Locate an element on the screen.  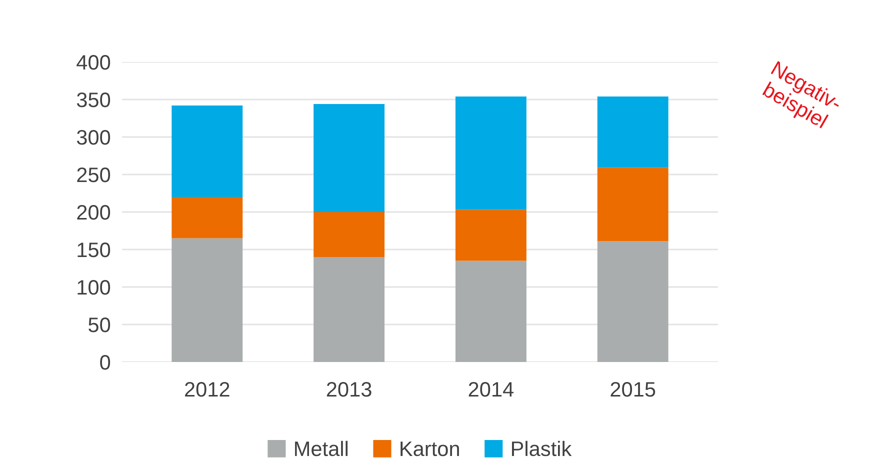
y-tick-label: 200 is located at coordinates (93, 212).